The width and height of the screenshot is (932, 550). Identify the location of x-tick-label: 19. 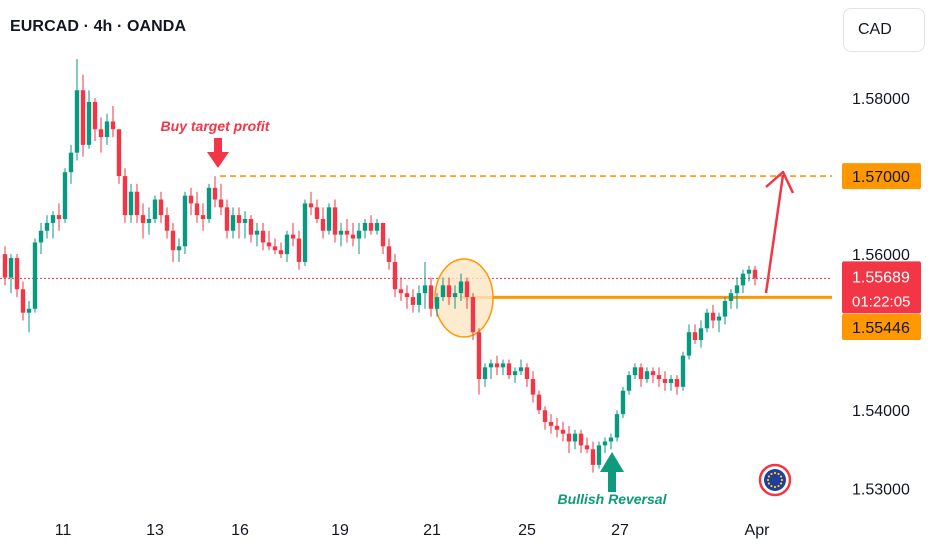
(340, 530).